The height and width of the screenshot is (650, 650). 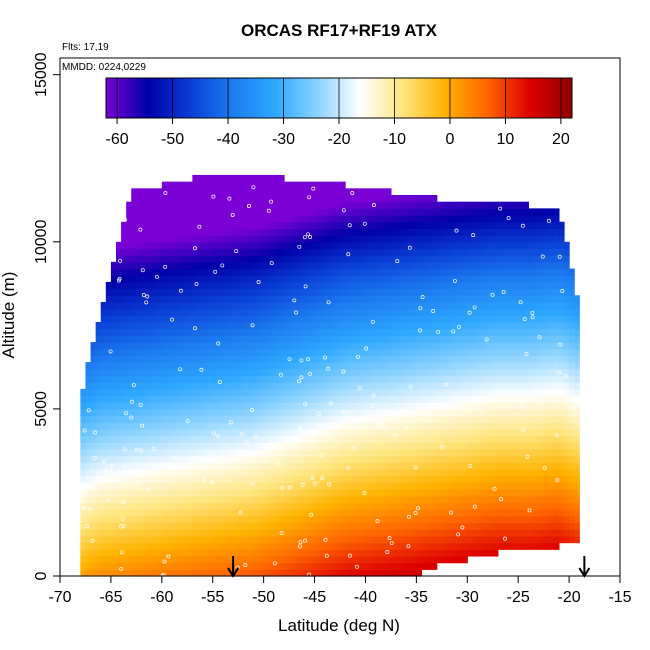 I want to click on date-annotation: MMDD: 0224,0229, so click(x=104, y=67).